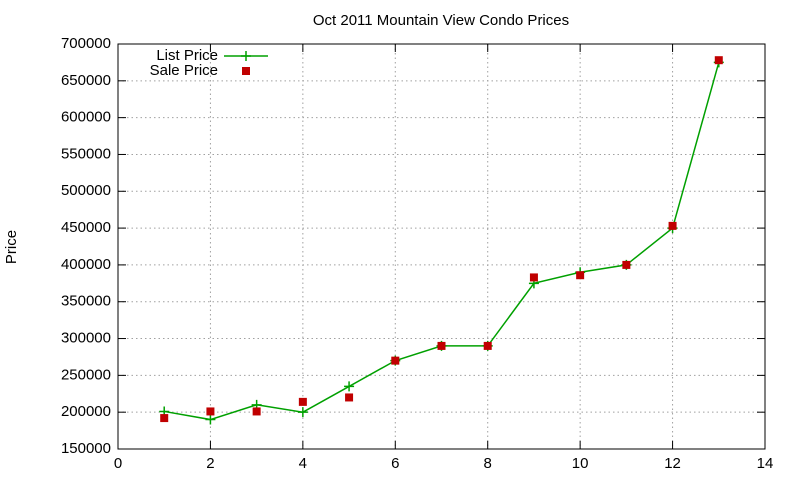  I want to click on x-tick-label: 12, so click(672, 463).